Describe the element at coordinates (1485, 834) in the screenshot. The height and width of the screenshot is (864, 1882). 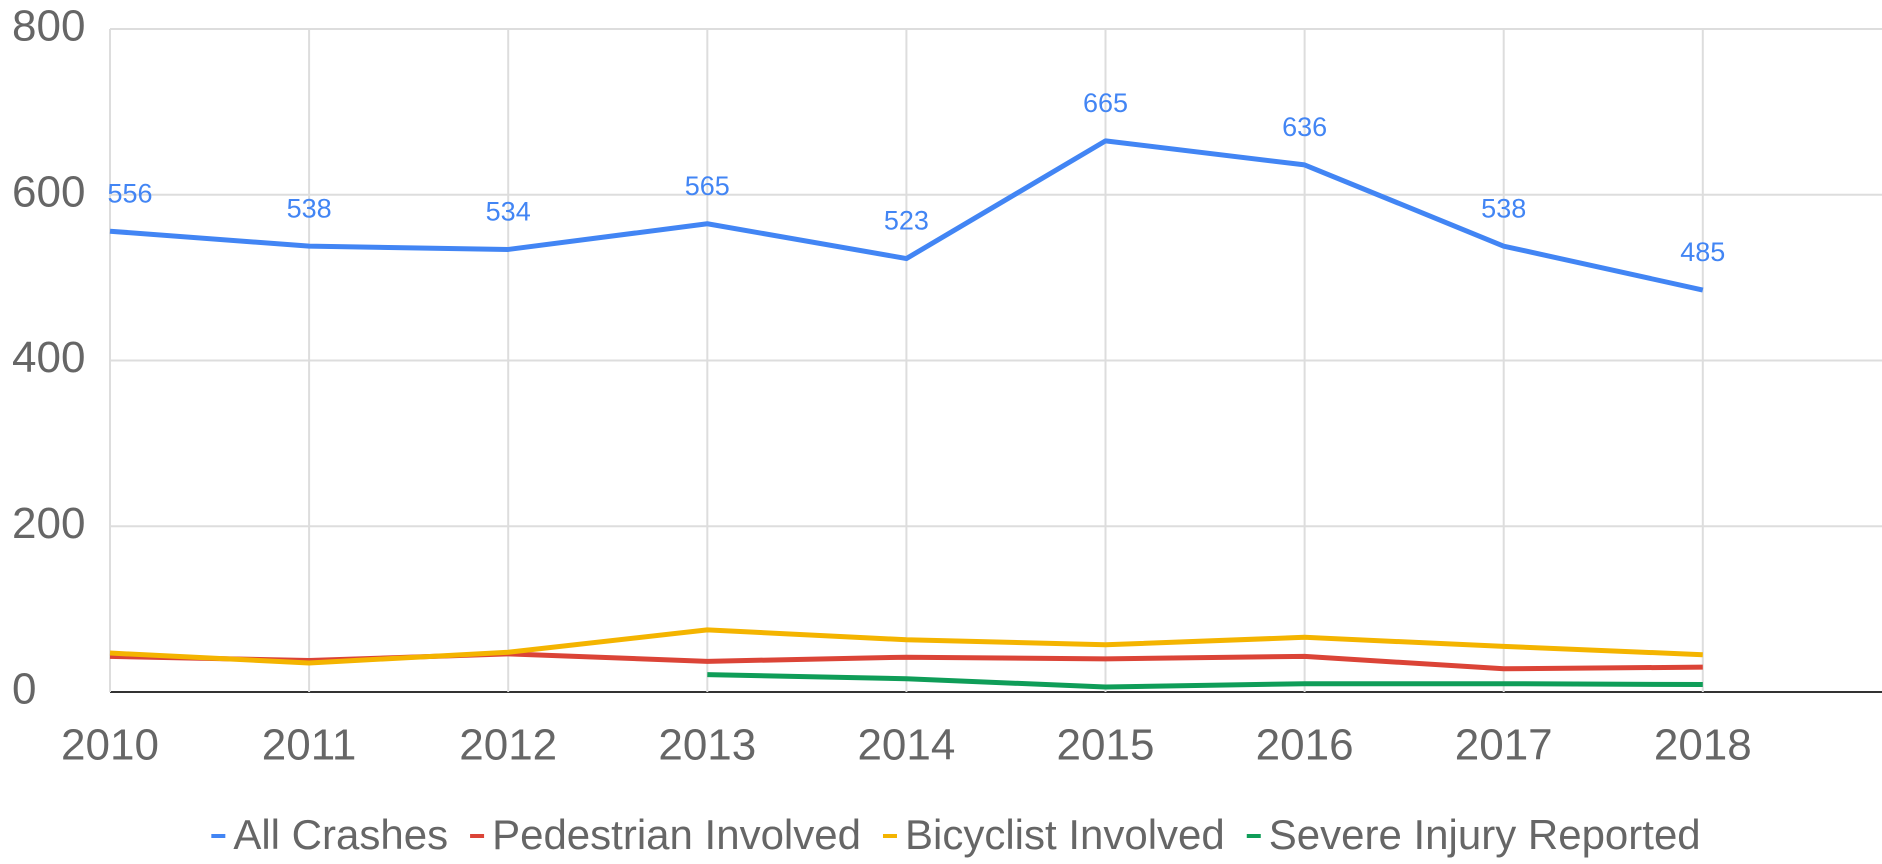
I see `legend-label: Severe Injury Reported` at that location.